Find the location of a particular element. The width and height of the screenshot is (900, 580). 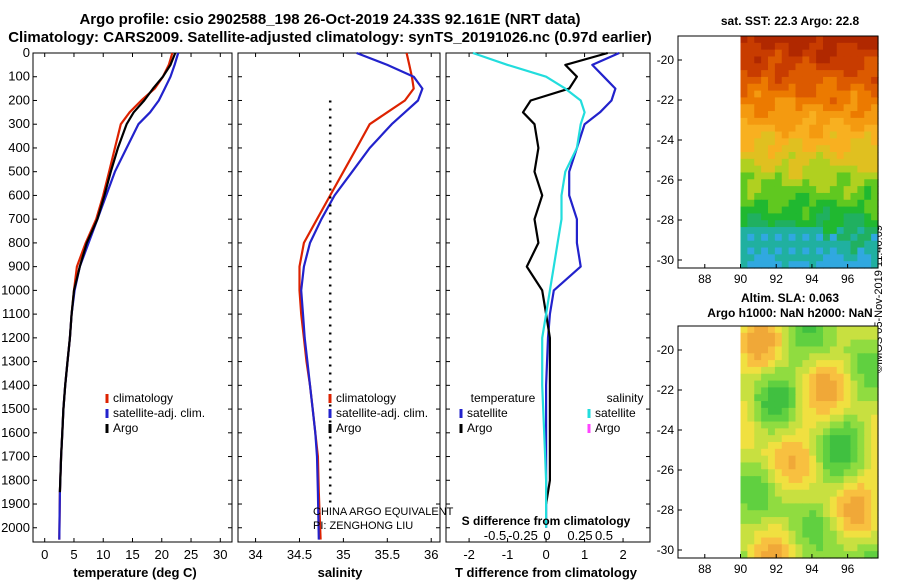

sst-map-lon-label: 94 is located at coordinates (812, 279).